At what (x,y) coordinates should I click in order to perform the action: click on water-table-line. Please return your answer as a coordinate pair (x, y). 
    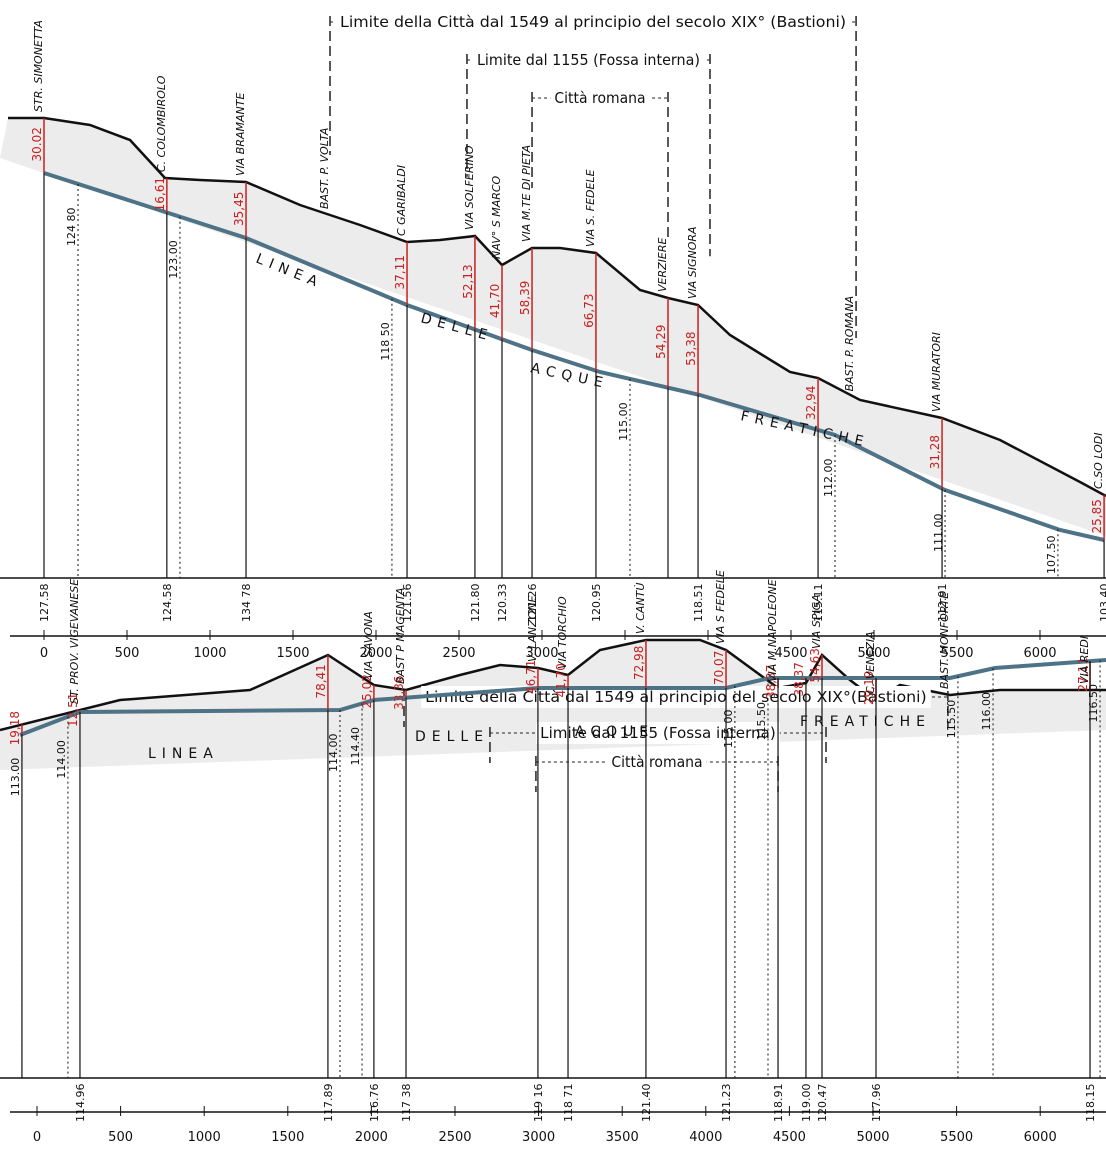
    Looking at the image, I should click on (562, 697).